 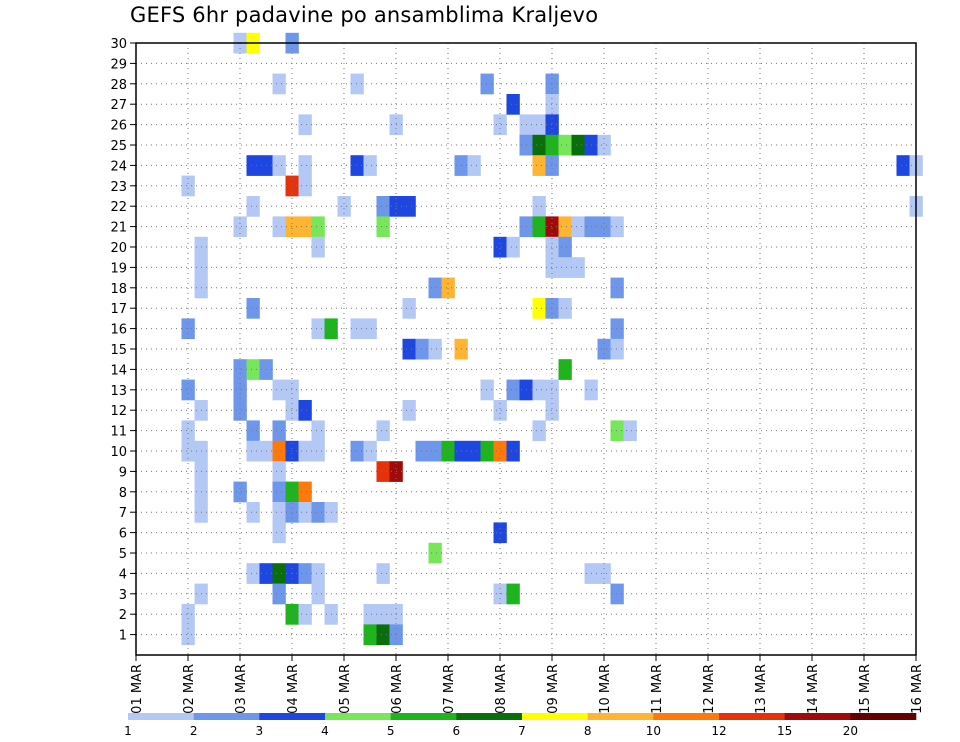 What do you see at coordinates (293, 689) in the screenshot?
I see `x-tick-label: 04 MAR` at bounding box center [293, 689].